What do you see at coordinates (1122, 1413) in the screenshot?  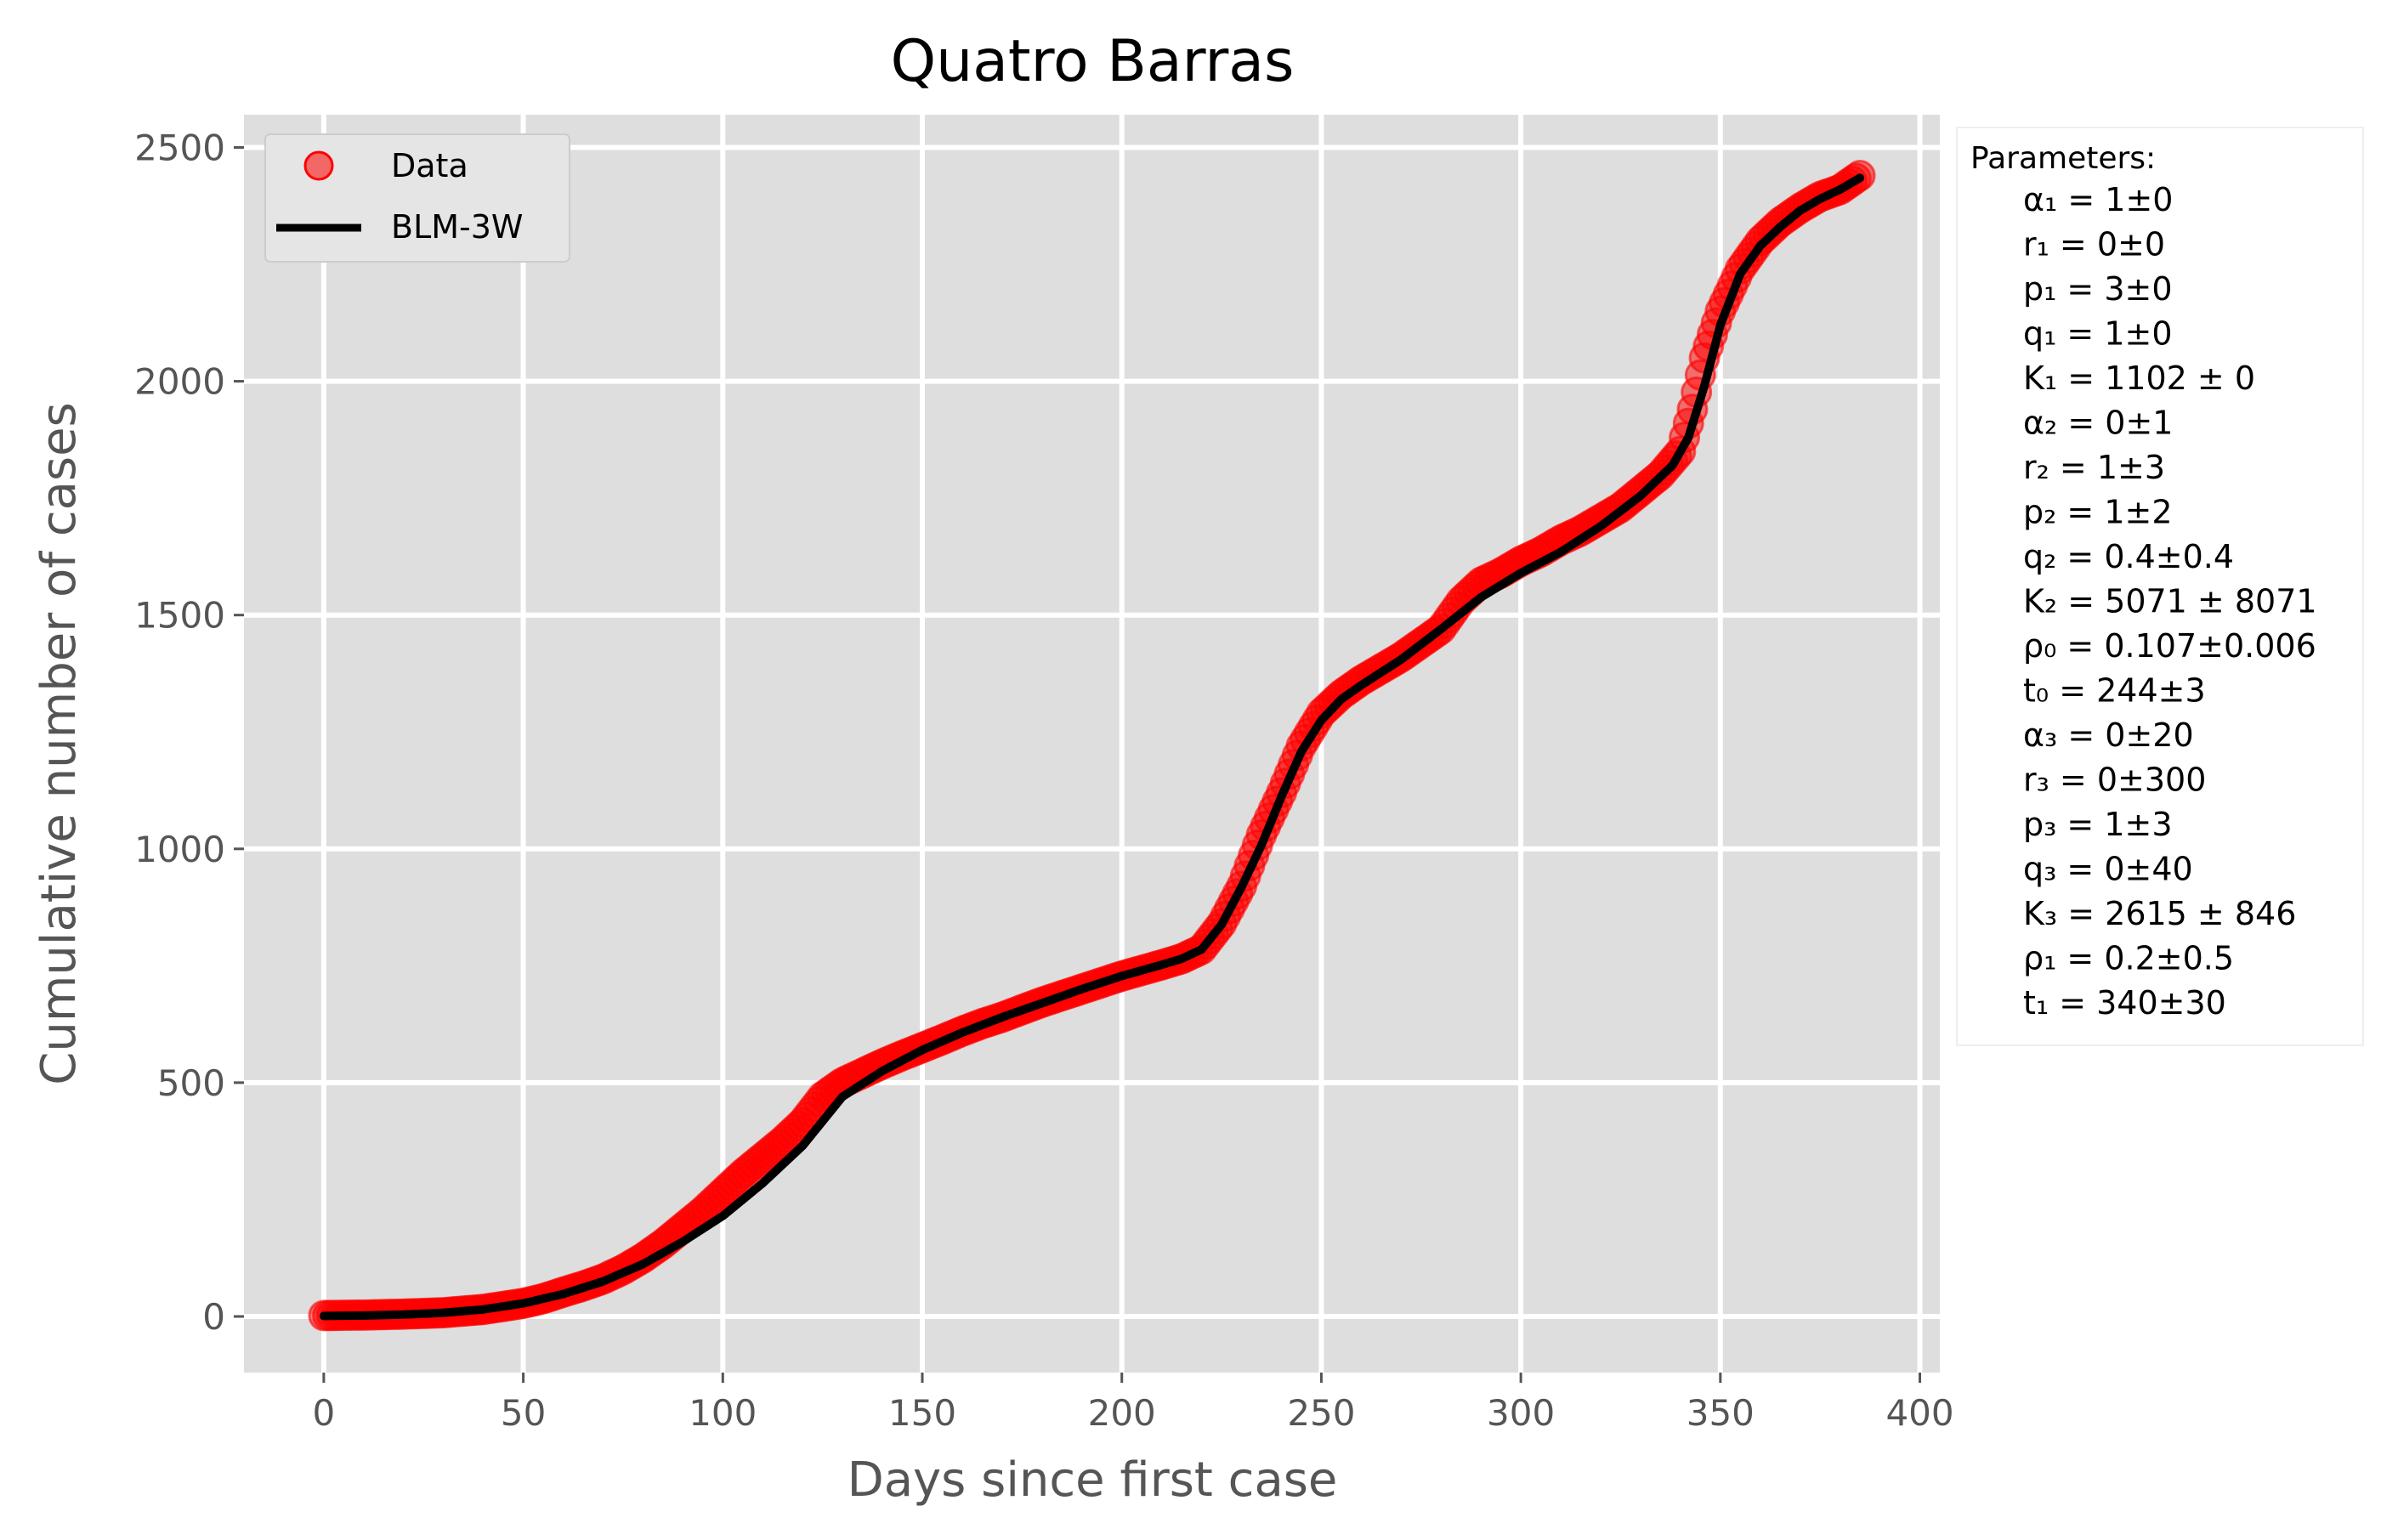 I see `x-tick-label-4: 200` at bounding box center [1122, 1413].